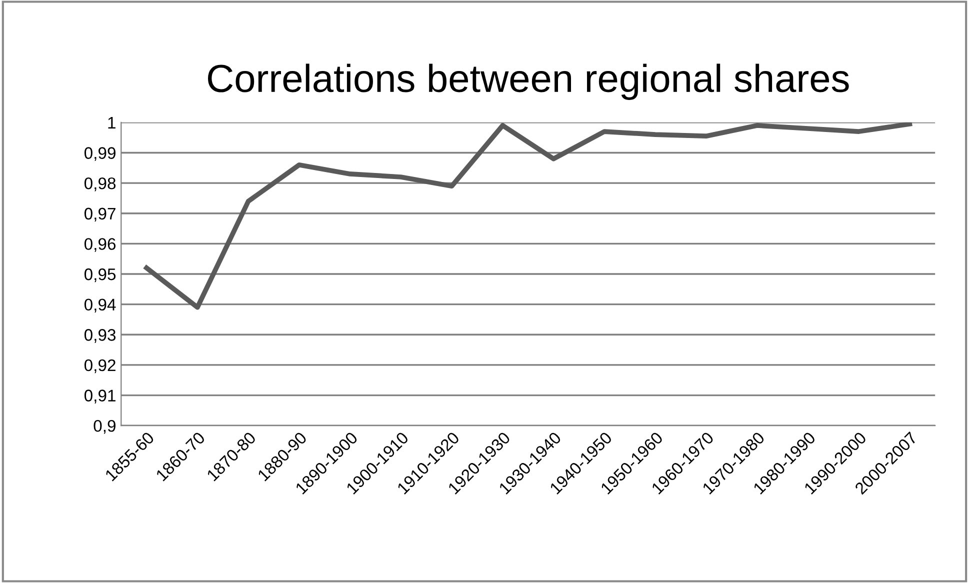  Describe the element at coordinates (100, 336) in the screenshot. I see `y-tick-label: 0,93` at that location.